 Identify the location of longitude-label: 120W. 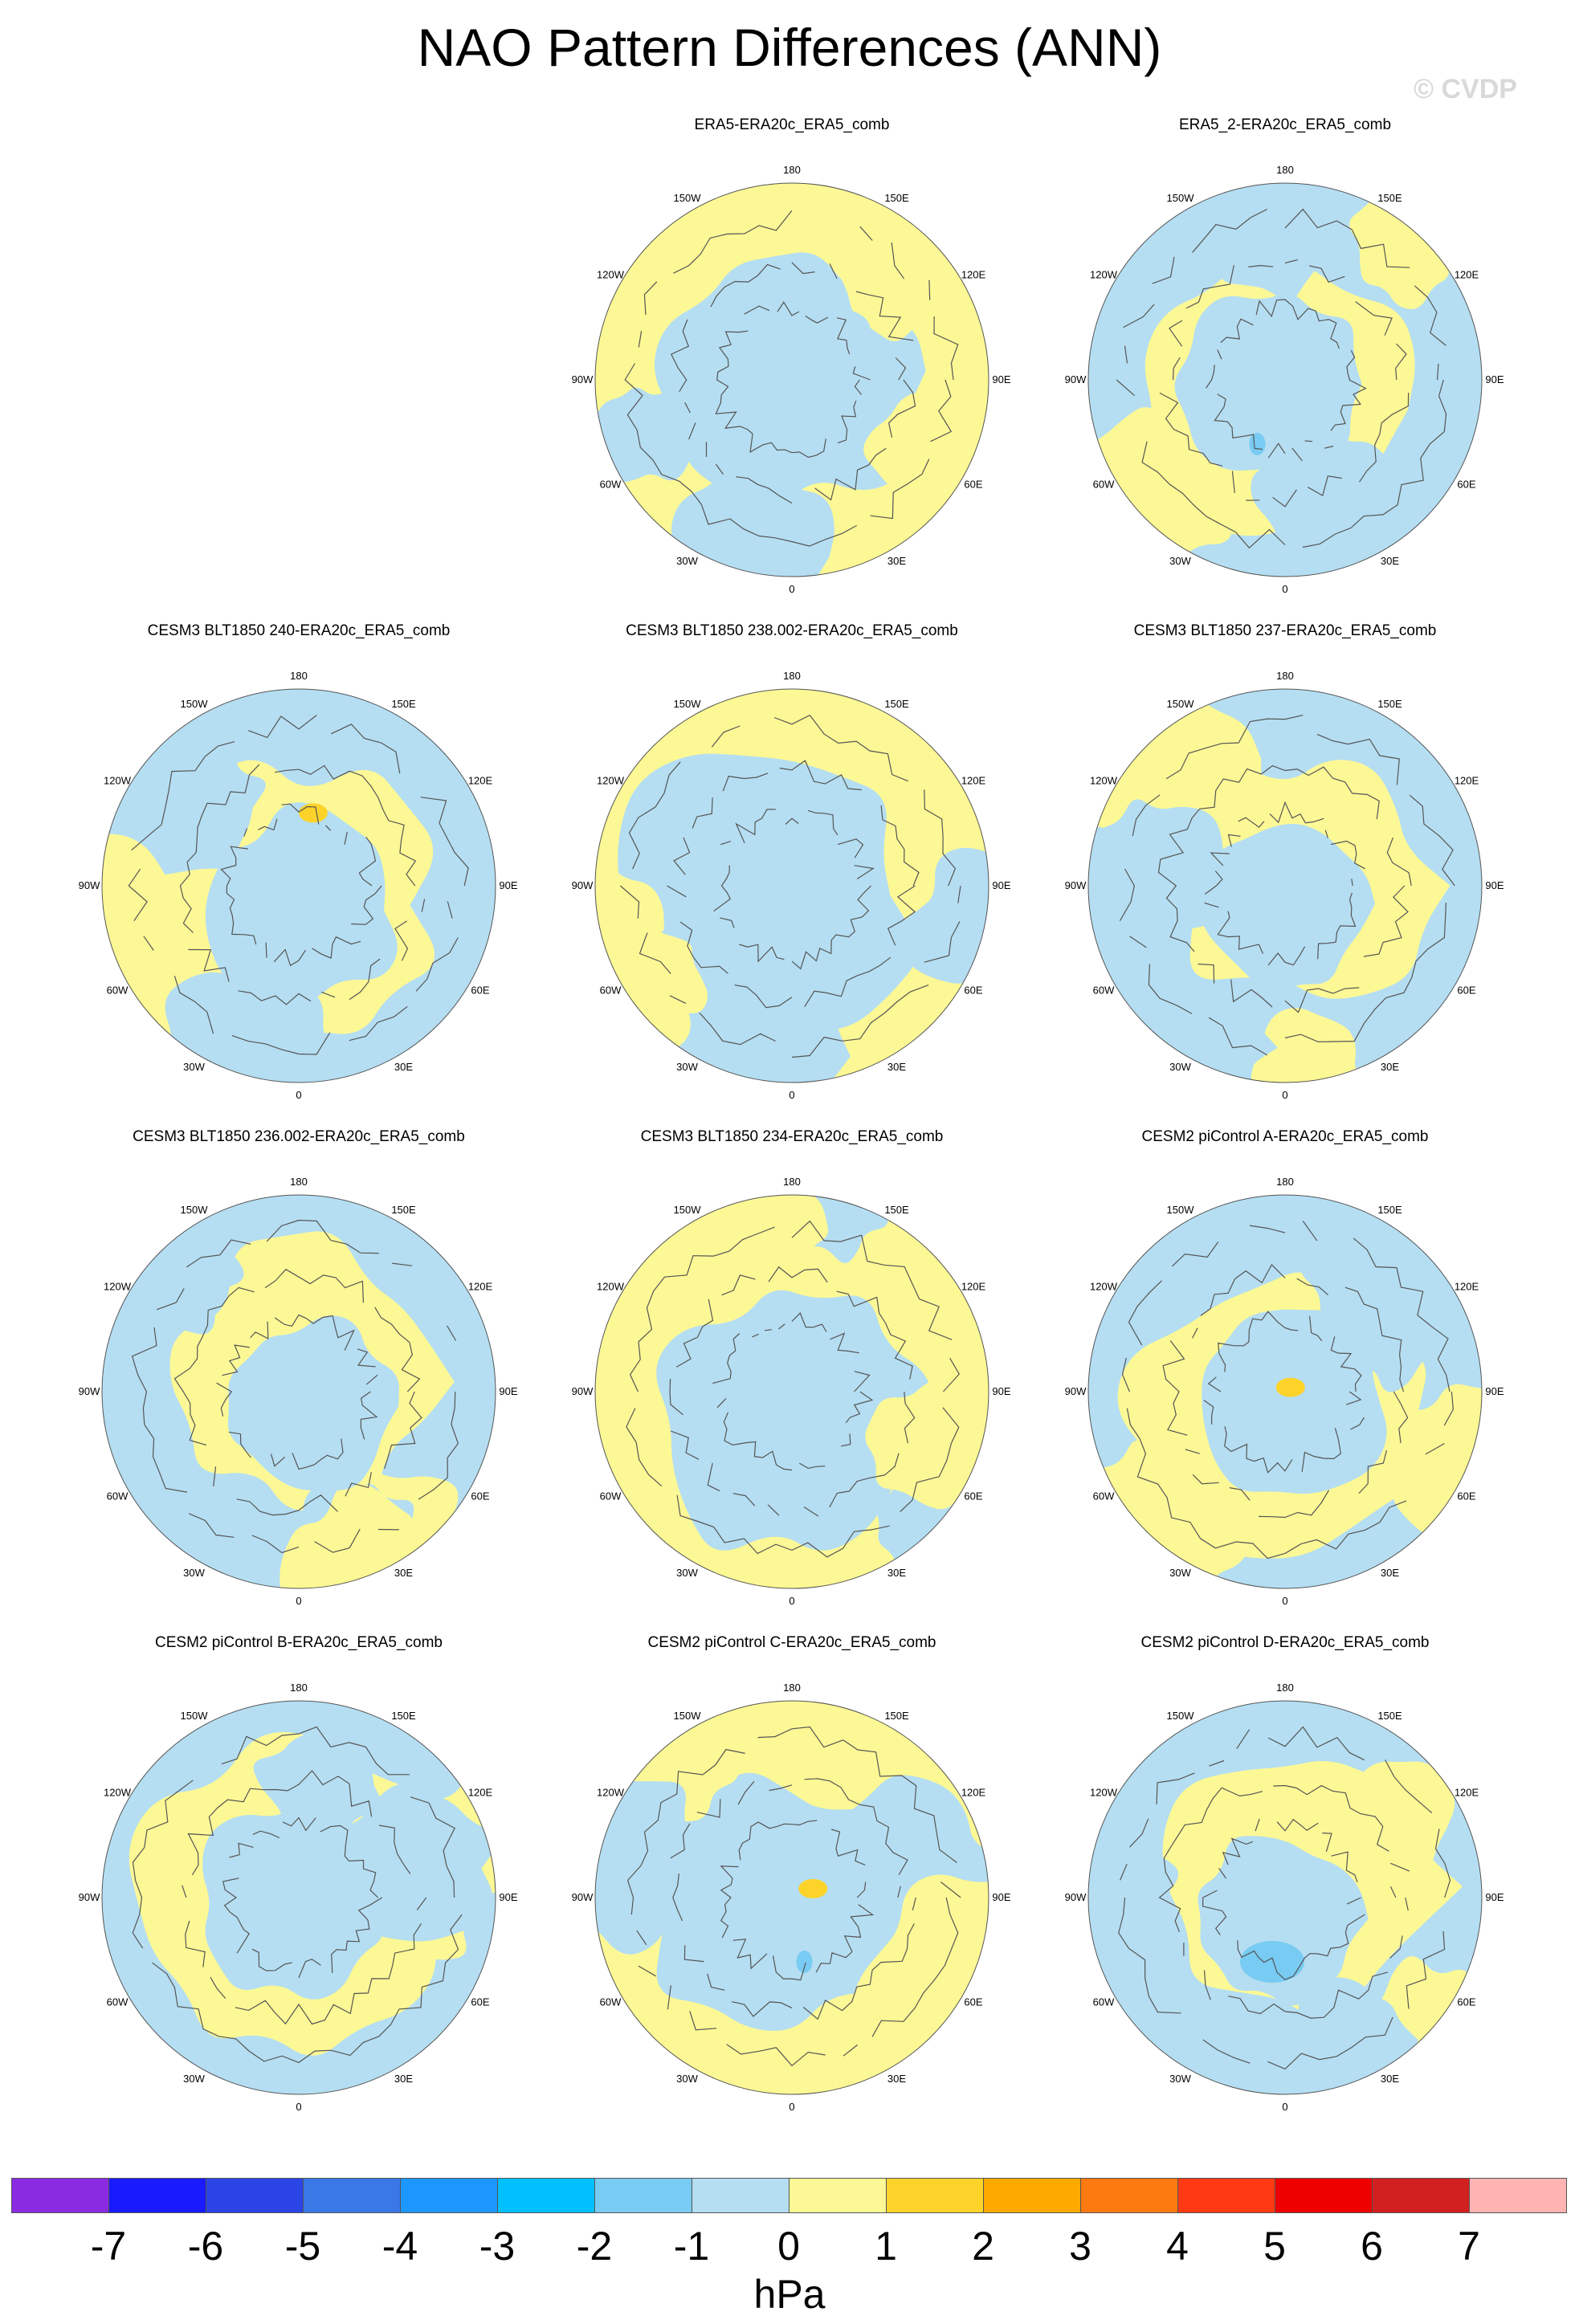
(611, 1287).